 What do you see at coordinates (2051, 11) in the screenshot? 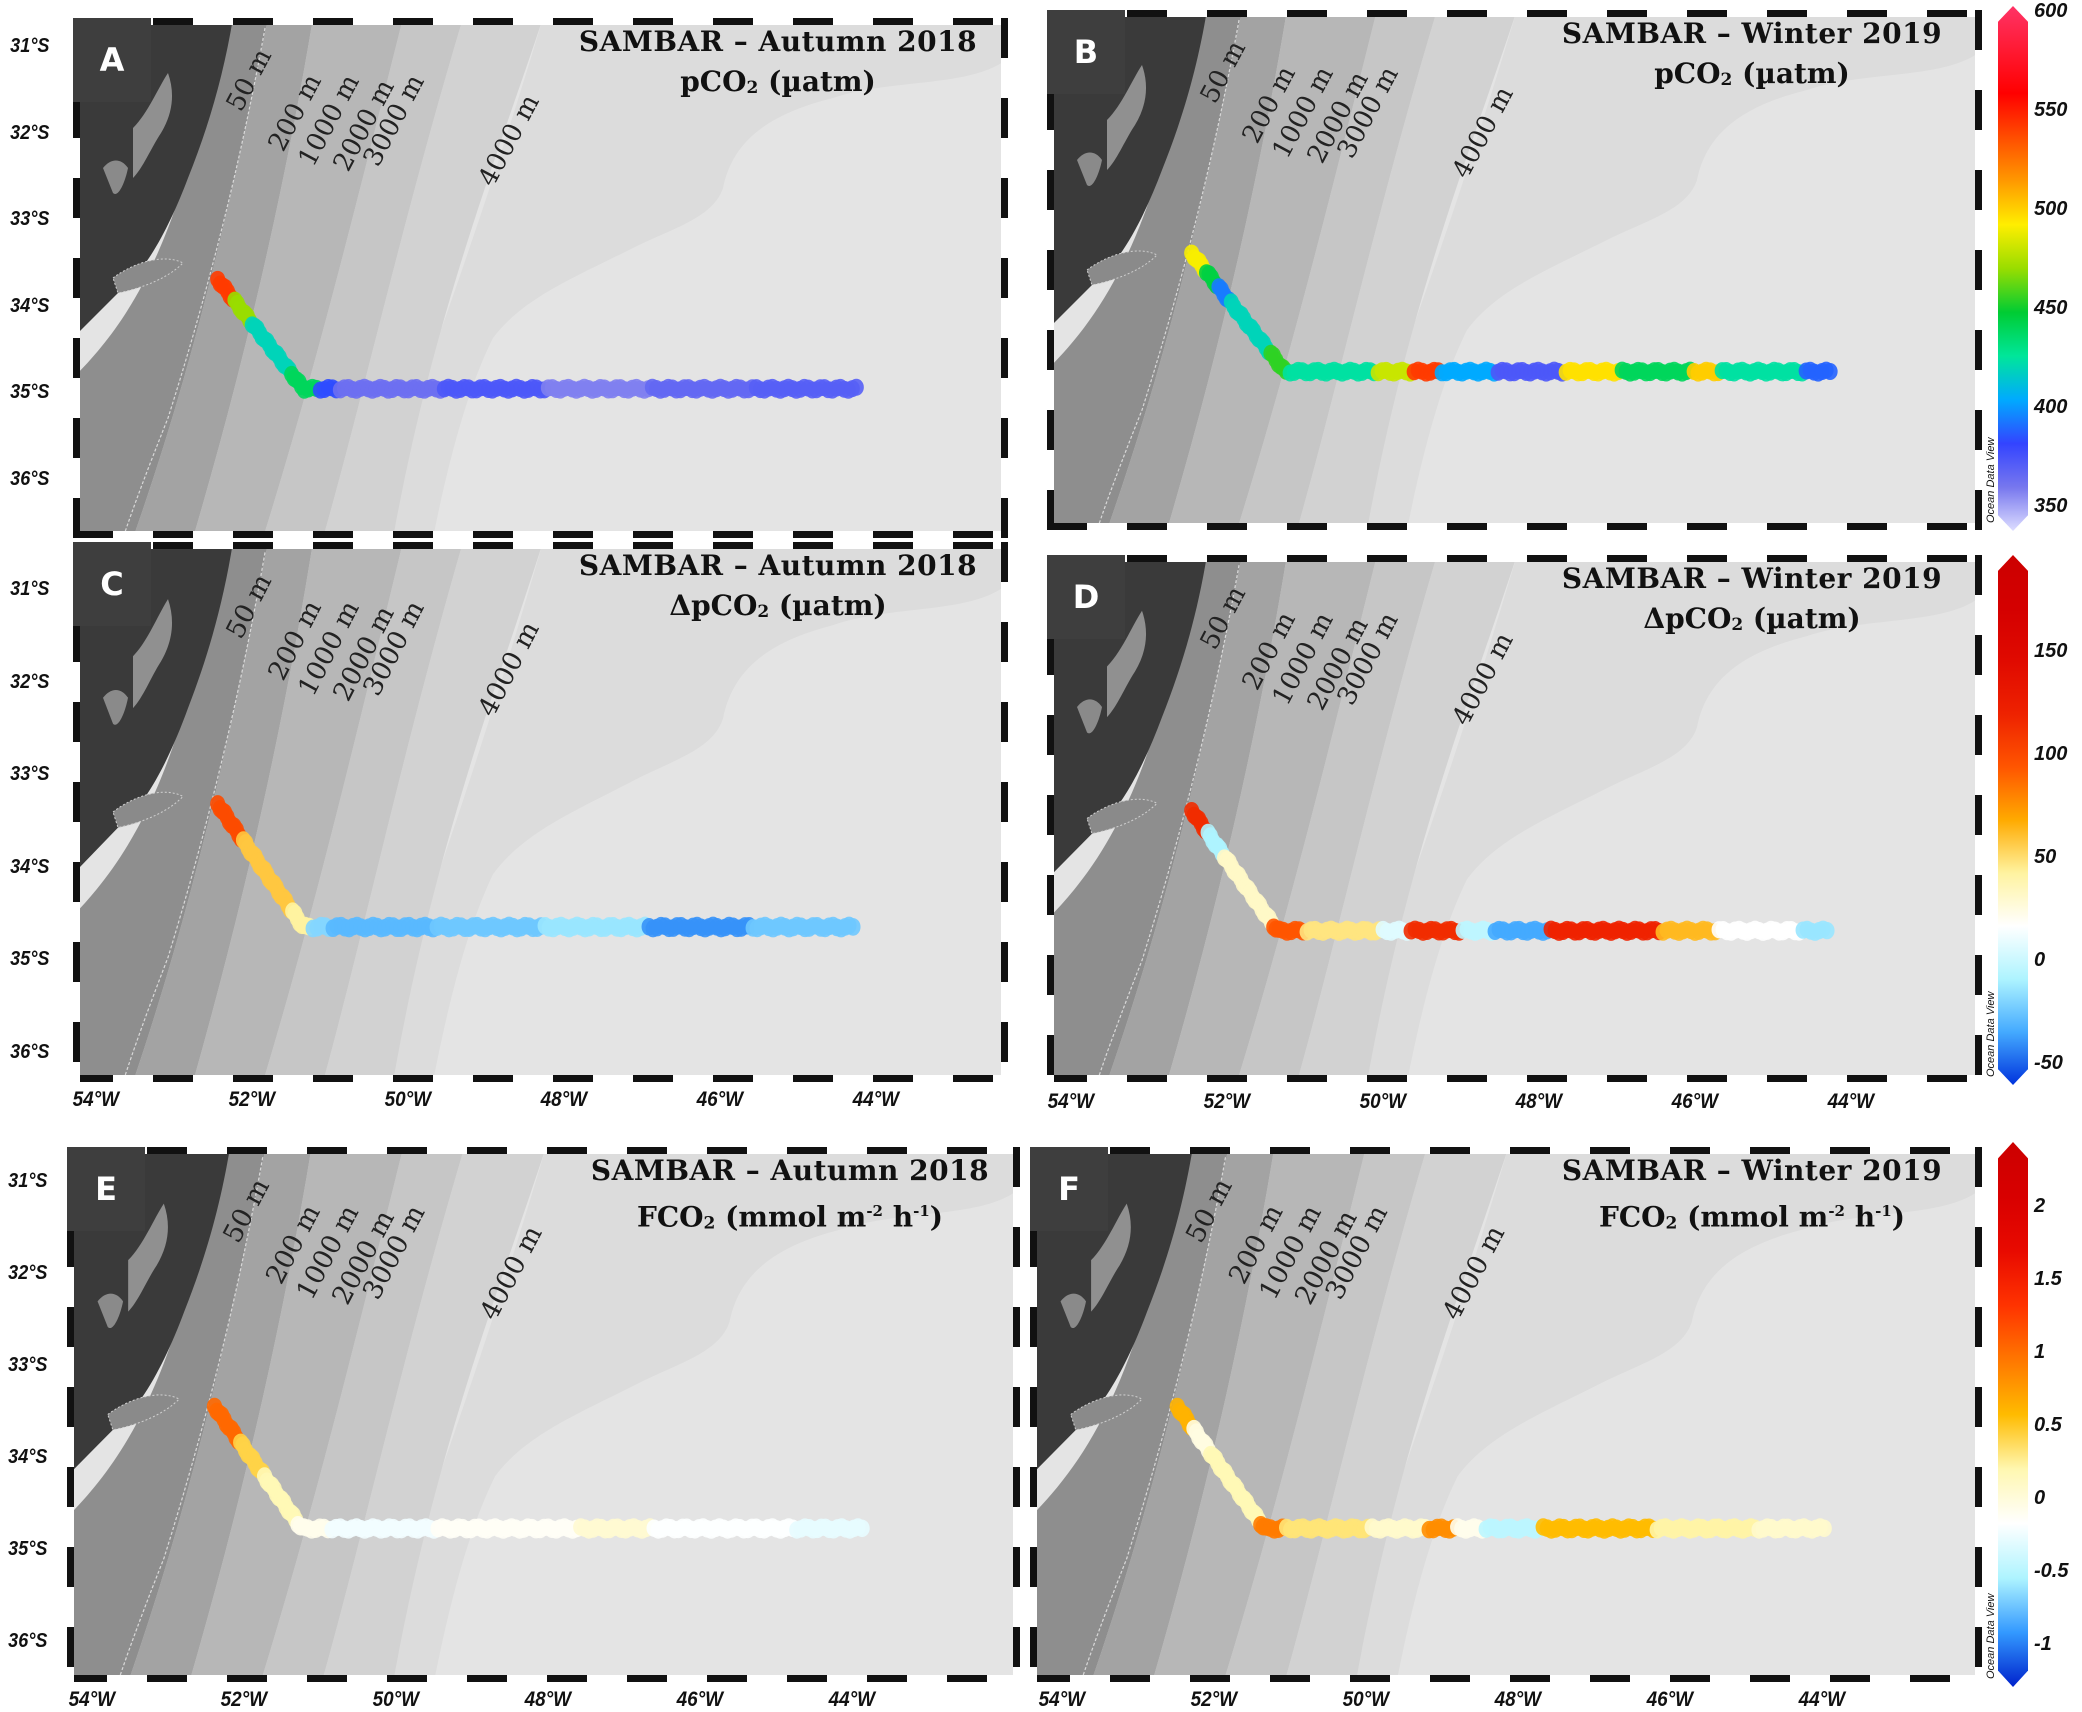
I see `colorbar-tick-label: 600` at bounding box center [2051, 11].